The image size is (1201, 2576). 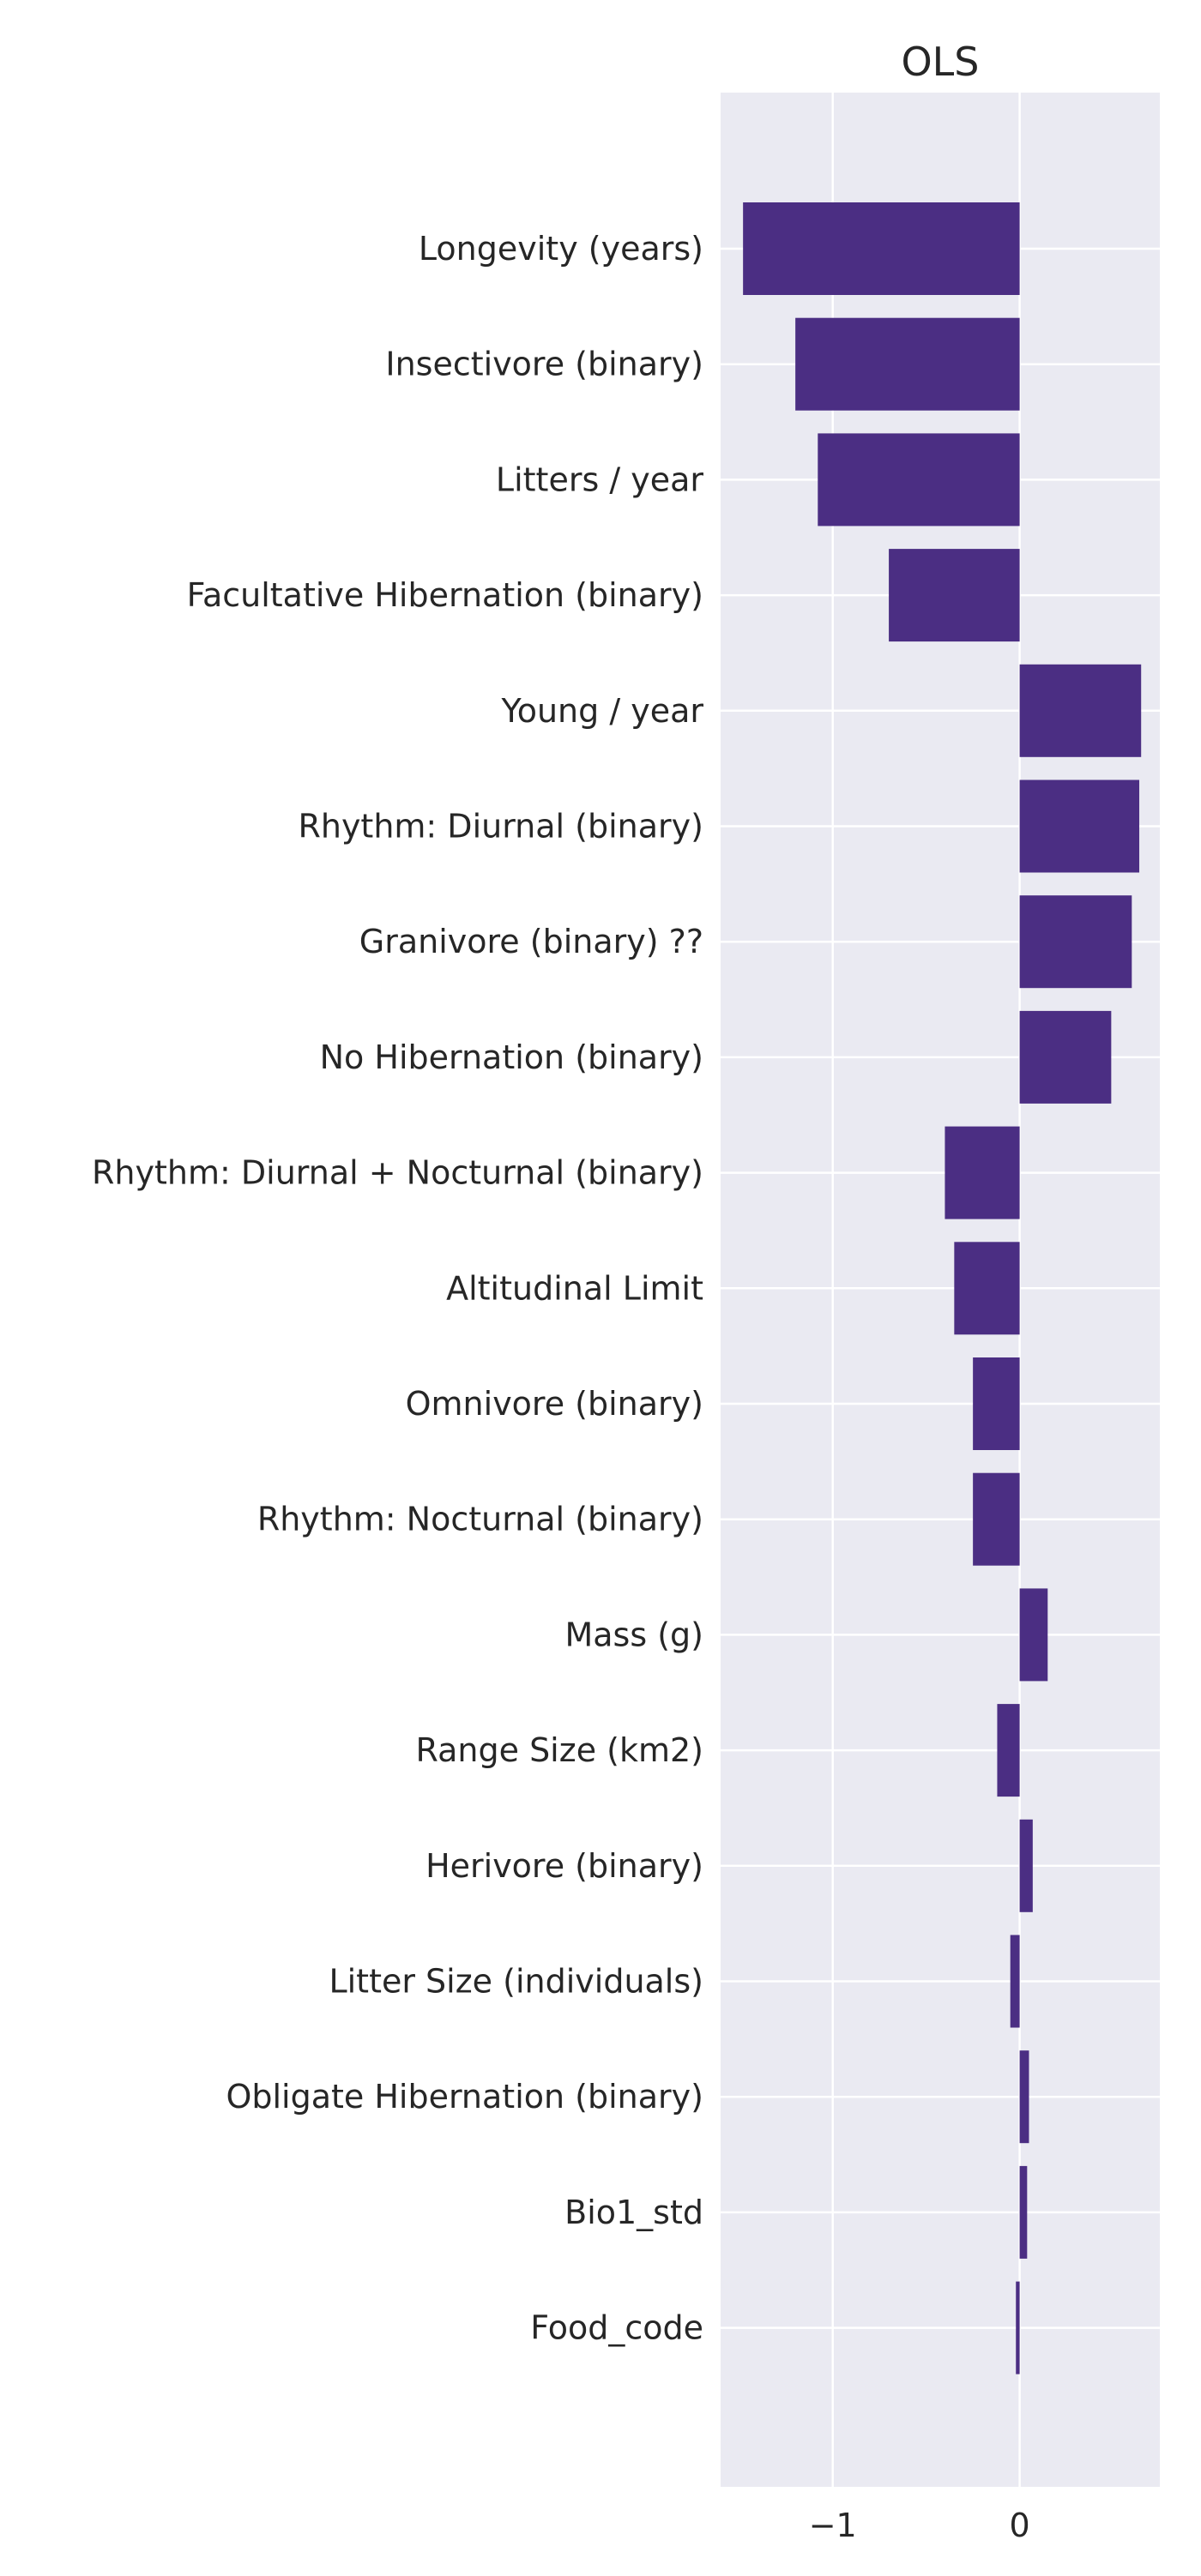 I want to click on category-label: Rhythm: Diurnal + Nocturnal (binary), so click(x=397, y=1173).